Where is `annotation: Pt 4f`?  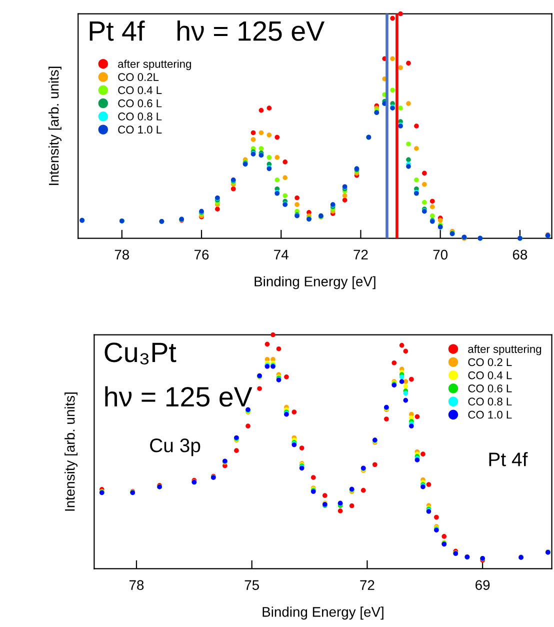
annotation: Pt 4f is located at coordinates (508, 459).